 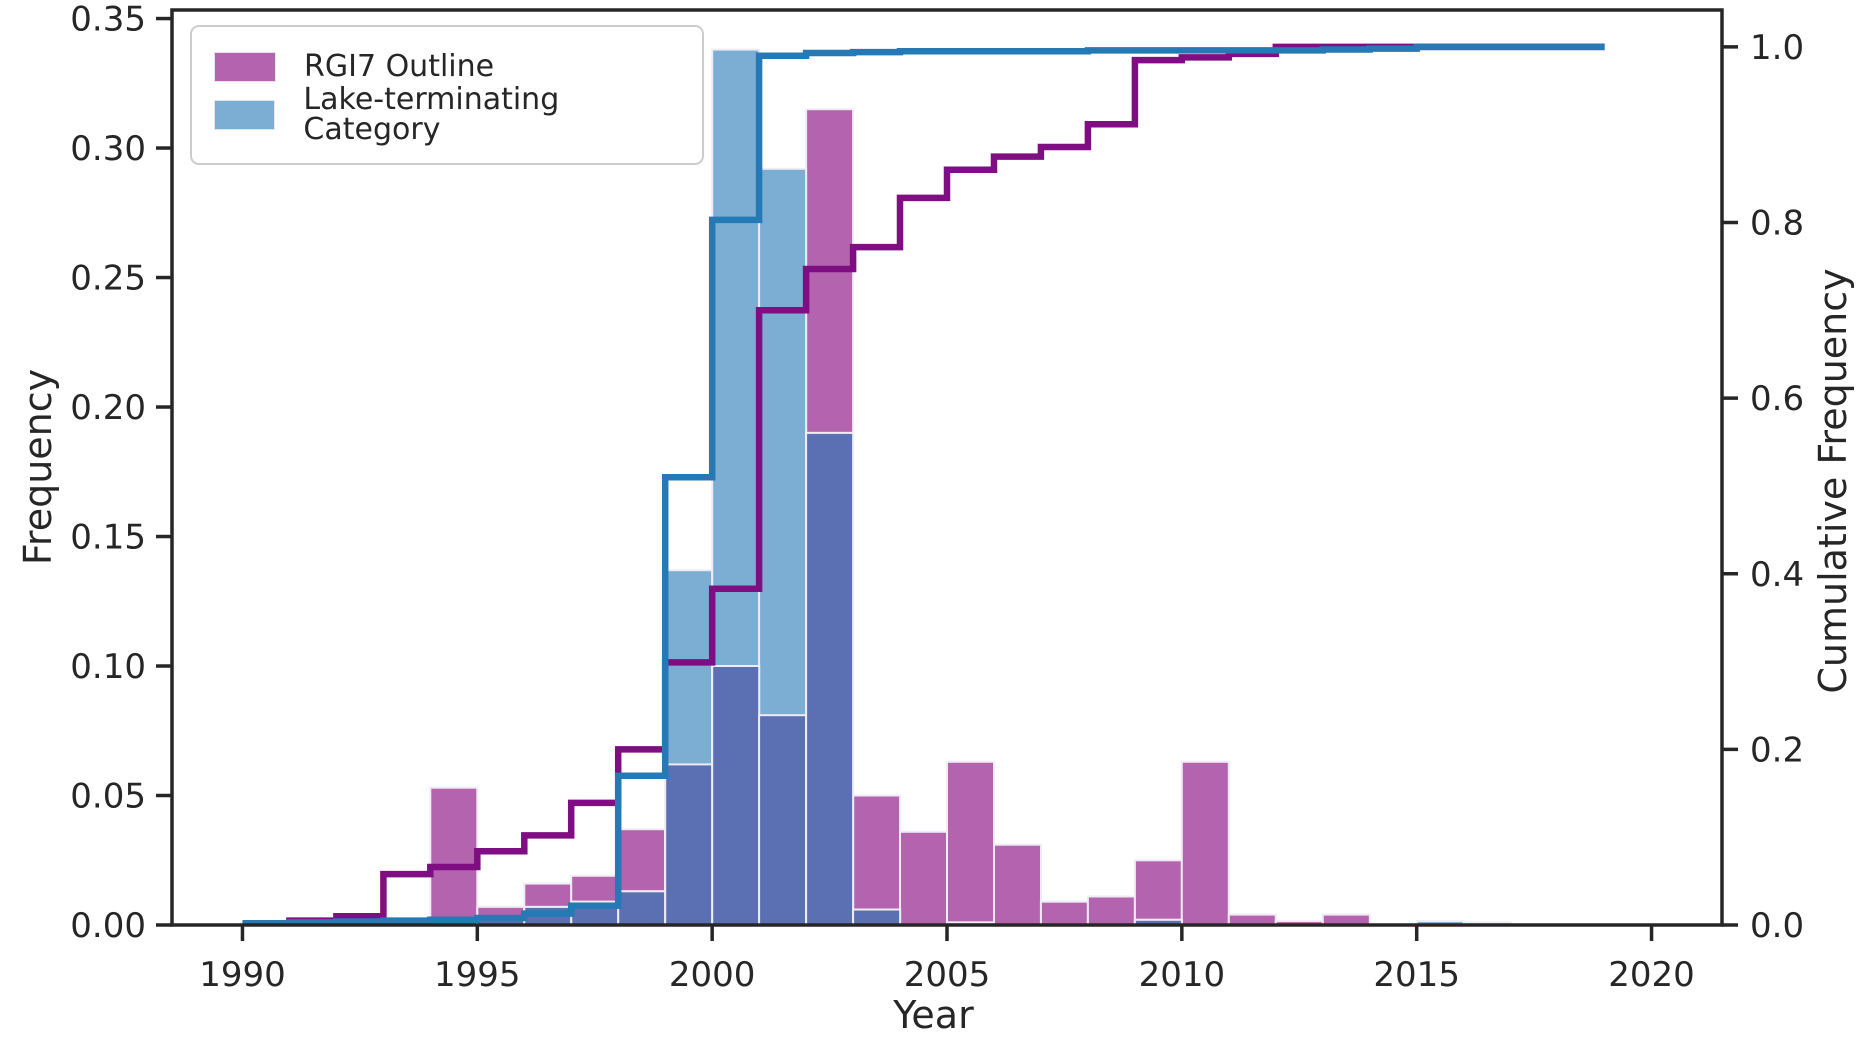 What do you see at coordinates (1111, 910) in the screenshot?
I see `rgi7-bar-2008` at bounding box center [1111, 910].